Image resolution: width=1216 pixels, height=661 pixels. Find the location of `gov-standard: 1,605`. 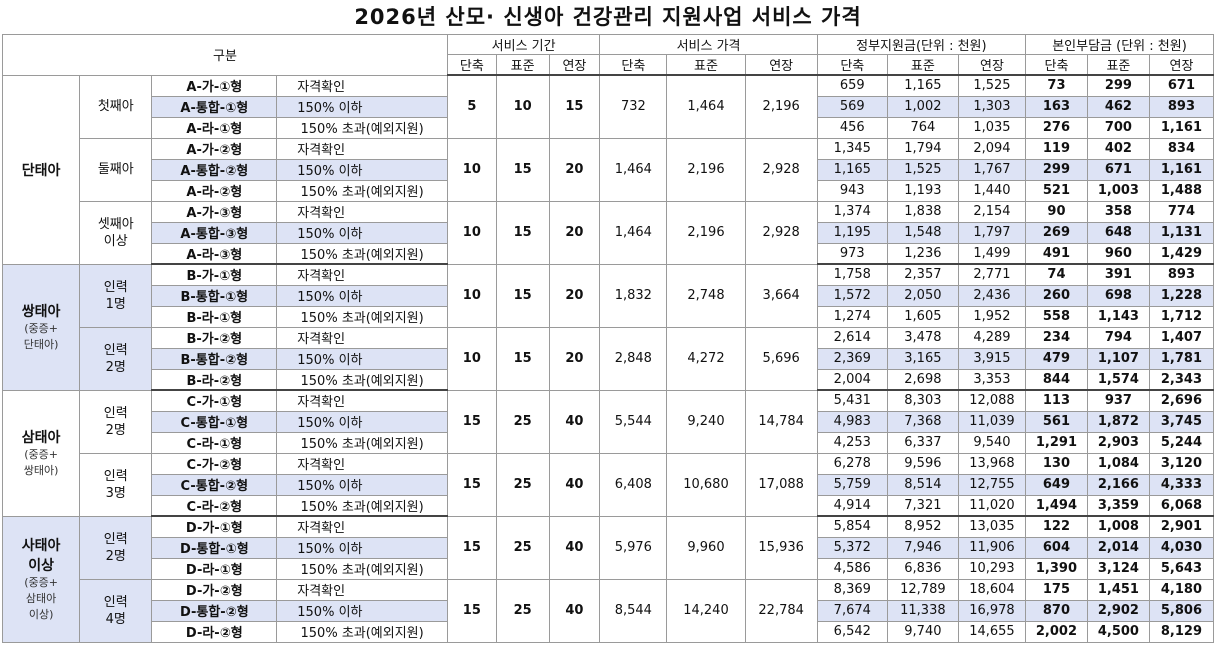

gov-standard: 1,605 is located at coordinates (922, 316).